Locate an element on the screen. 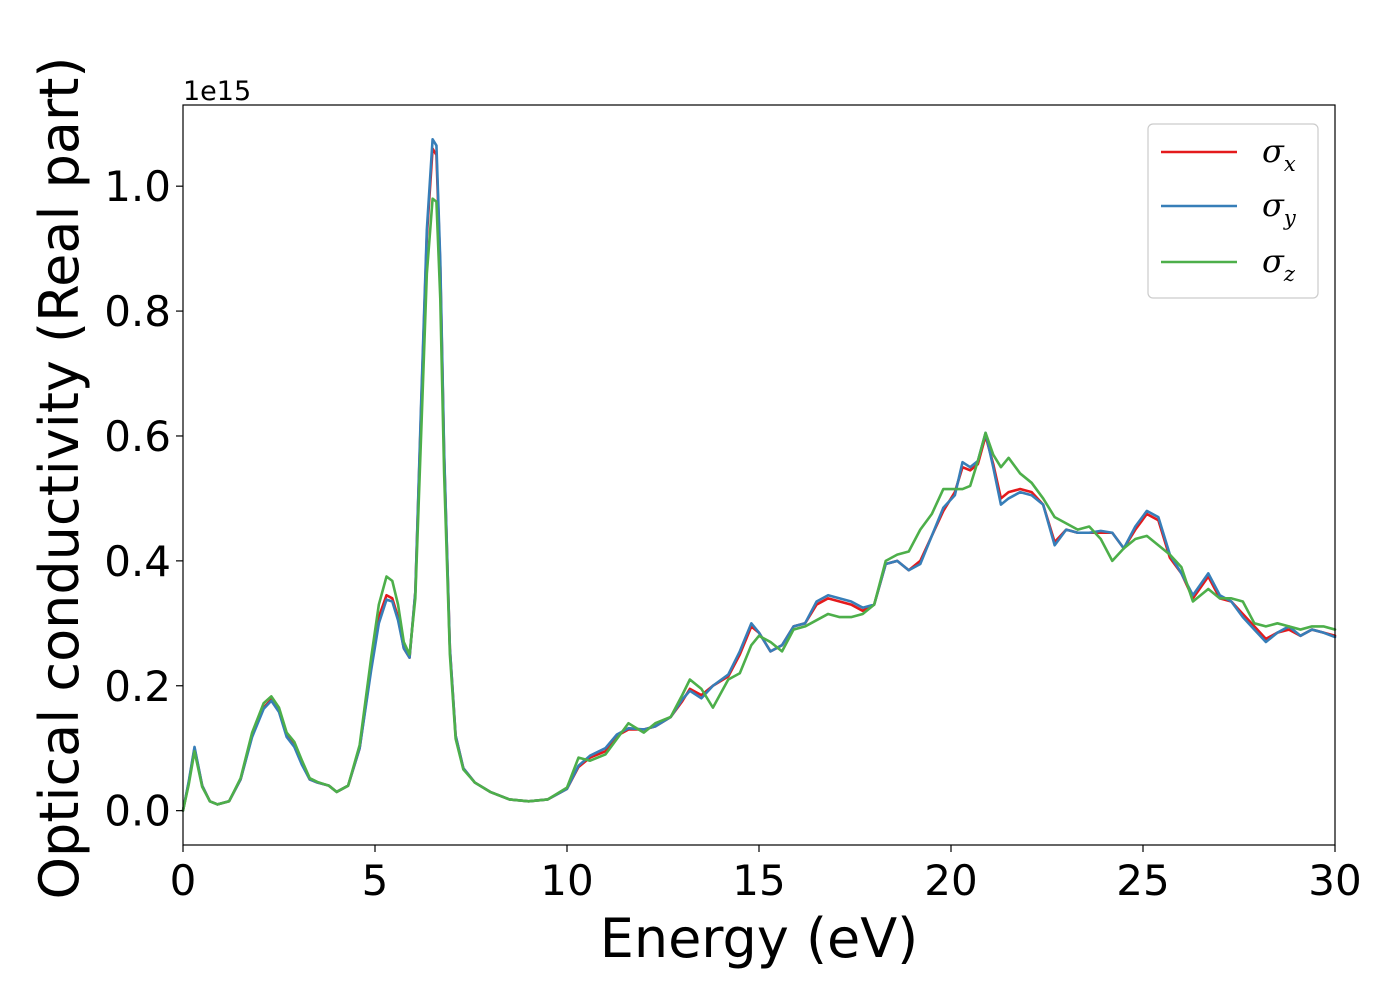 This screenshot has width=1400, height=1000. y-tick-label: 0.0 is located at coordinates (137, 811).